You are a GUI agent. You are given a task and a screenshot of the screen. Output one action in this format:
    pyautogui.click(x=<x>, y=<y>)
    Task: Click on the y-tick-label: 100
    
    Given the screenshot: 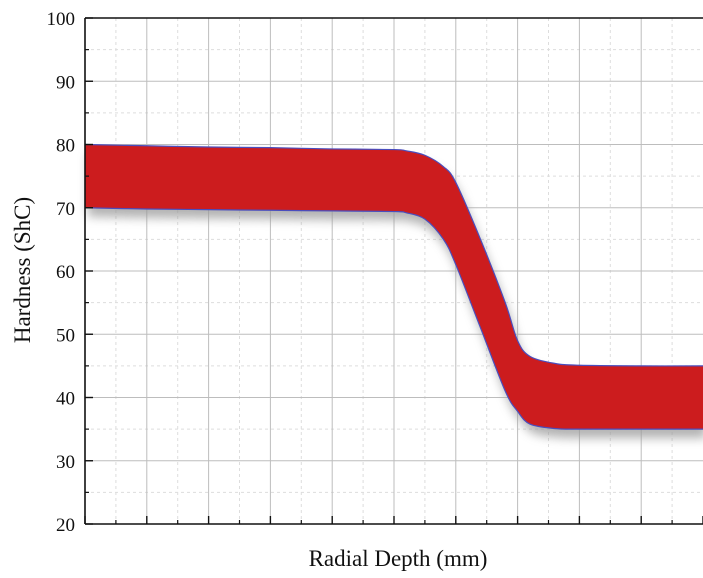 What is the action you would take?
    pyautogui.click(x=61, y=19)
    